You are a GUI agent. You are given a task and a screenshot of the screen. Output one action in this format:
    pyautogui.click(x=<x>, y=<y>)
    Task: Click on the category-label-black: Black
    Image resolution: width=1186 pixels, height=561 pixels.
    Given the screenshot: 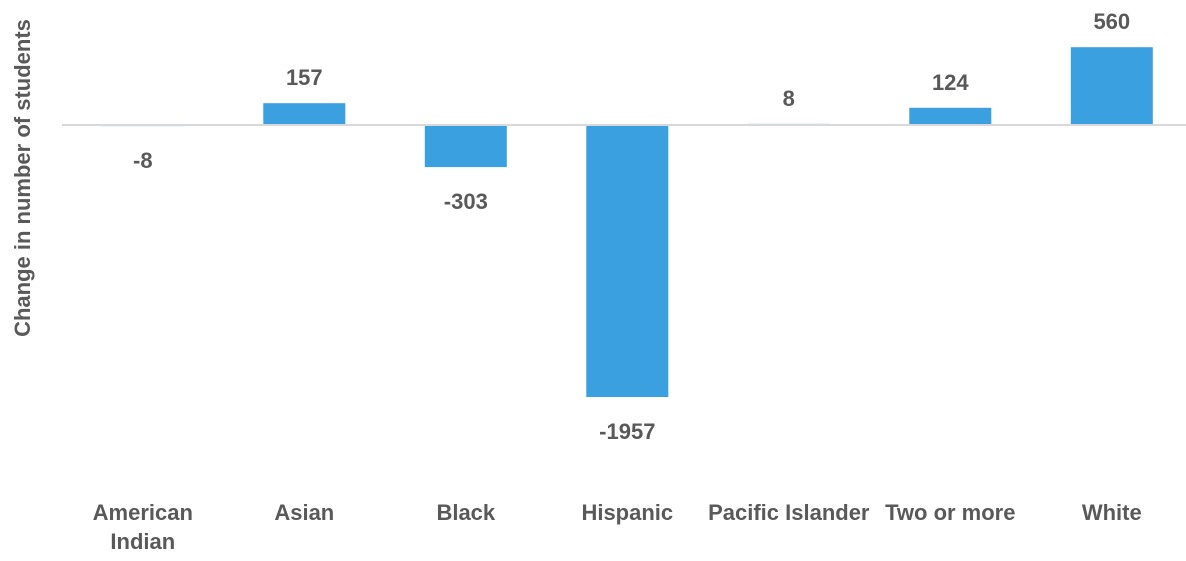 What is the action you would take?
    pyautogui.click(x=465, y=512)
    